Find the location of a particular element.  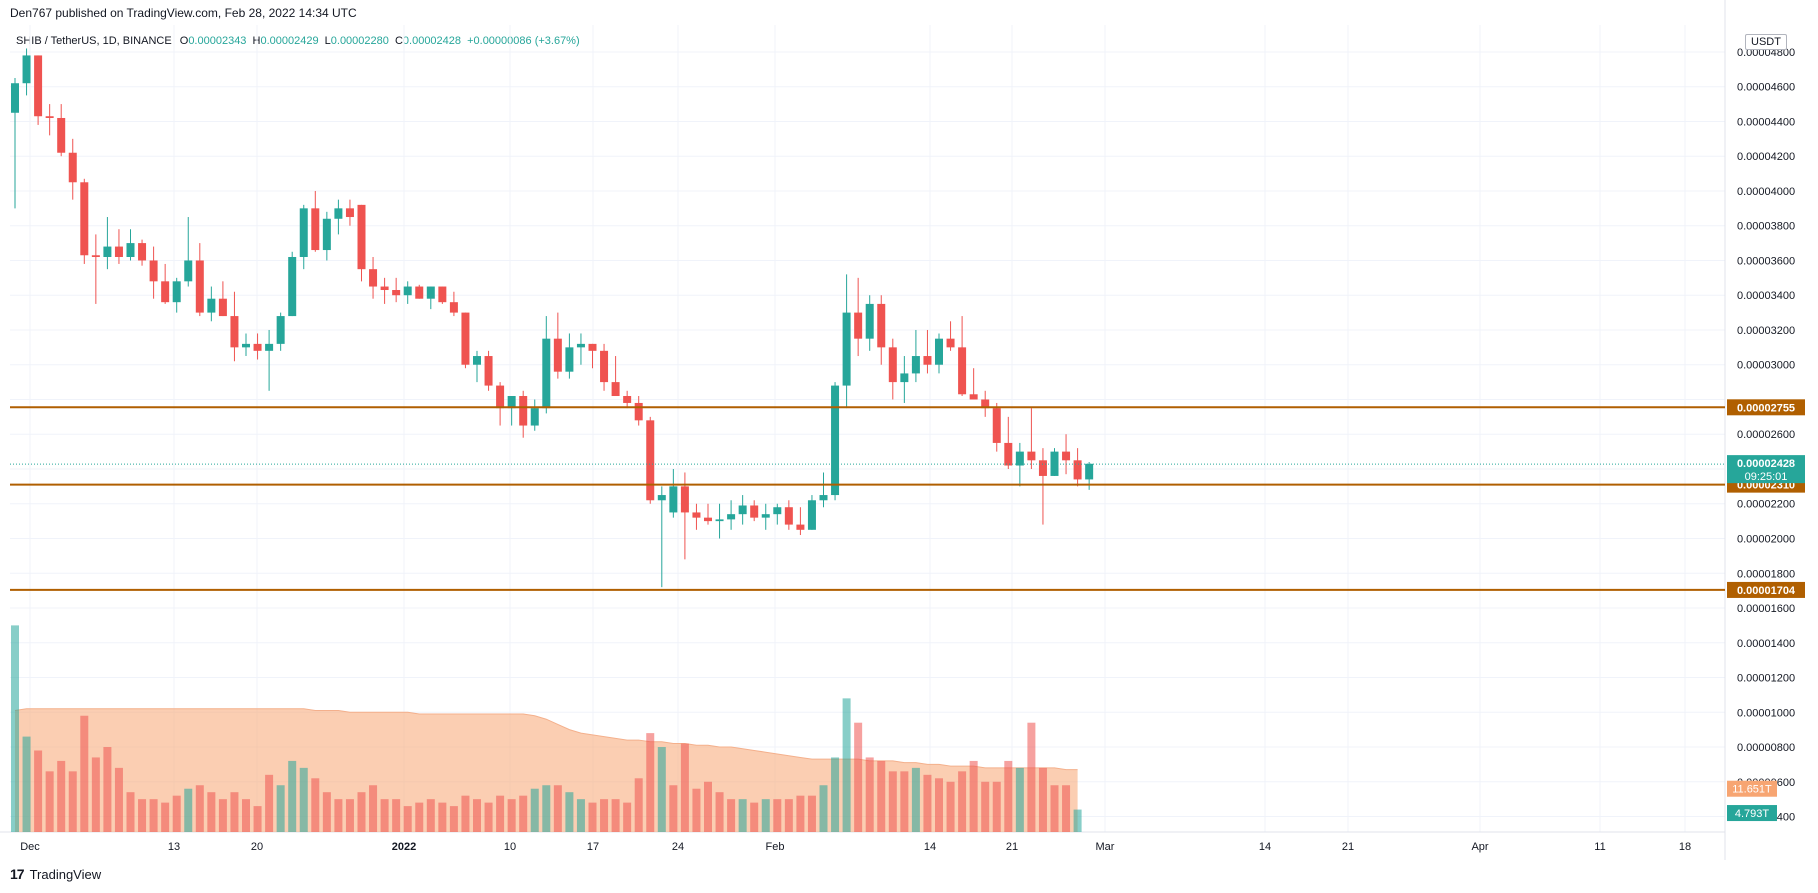

open-label: O is located at coordinates (184, 41).